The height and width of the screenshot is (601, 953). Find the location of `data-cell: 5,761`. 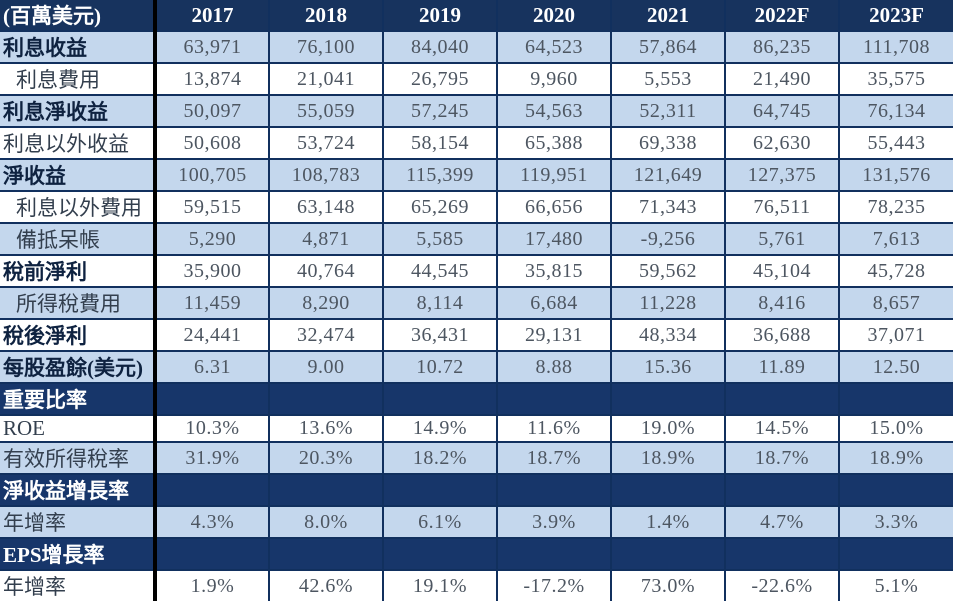

data-cell: 5,761 is located at coordinates (782, 239).